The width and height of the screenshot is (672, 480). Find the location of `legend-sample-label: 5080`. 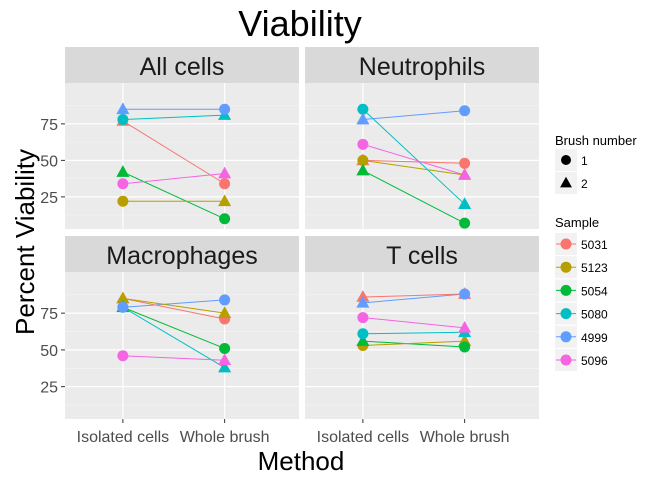

legend-sample-label: 5080 is located at coordinates (594, 315).